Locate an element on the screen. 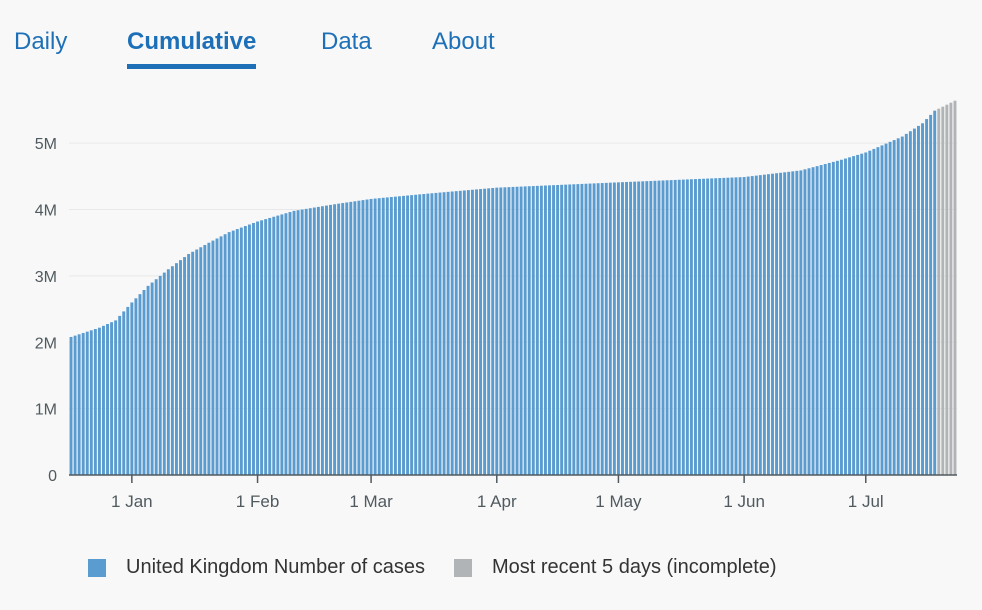 The height and width of the screenshot is (610, 982). y-tick-label: 4M is located at coordinates (46, 211).